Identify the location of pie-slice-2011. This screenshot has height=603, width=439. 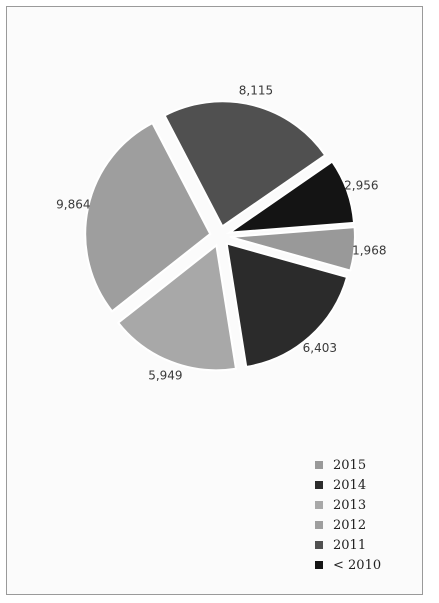
(245, 164).